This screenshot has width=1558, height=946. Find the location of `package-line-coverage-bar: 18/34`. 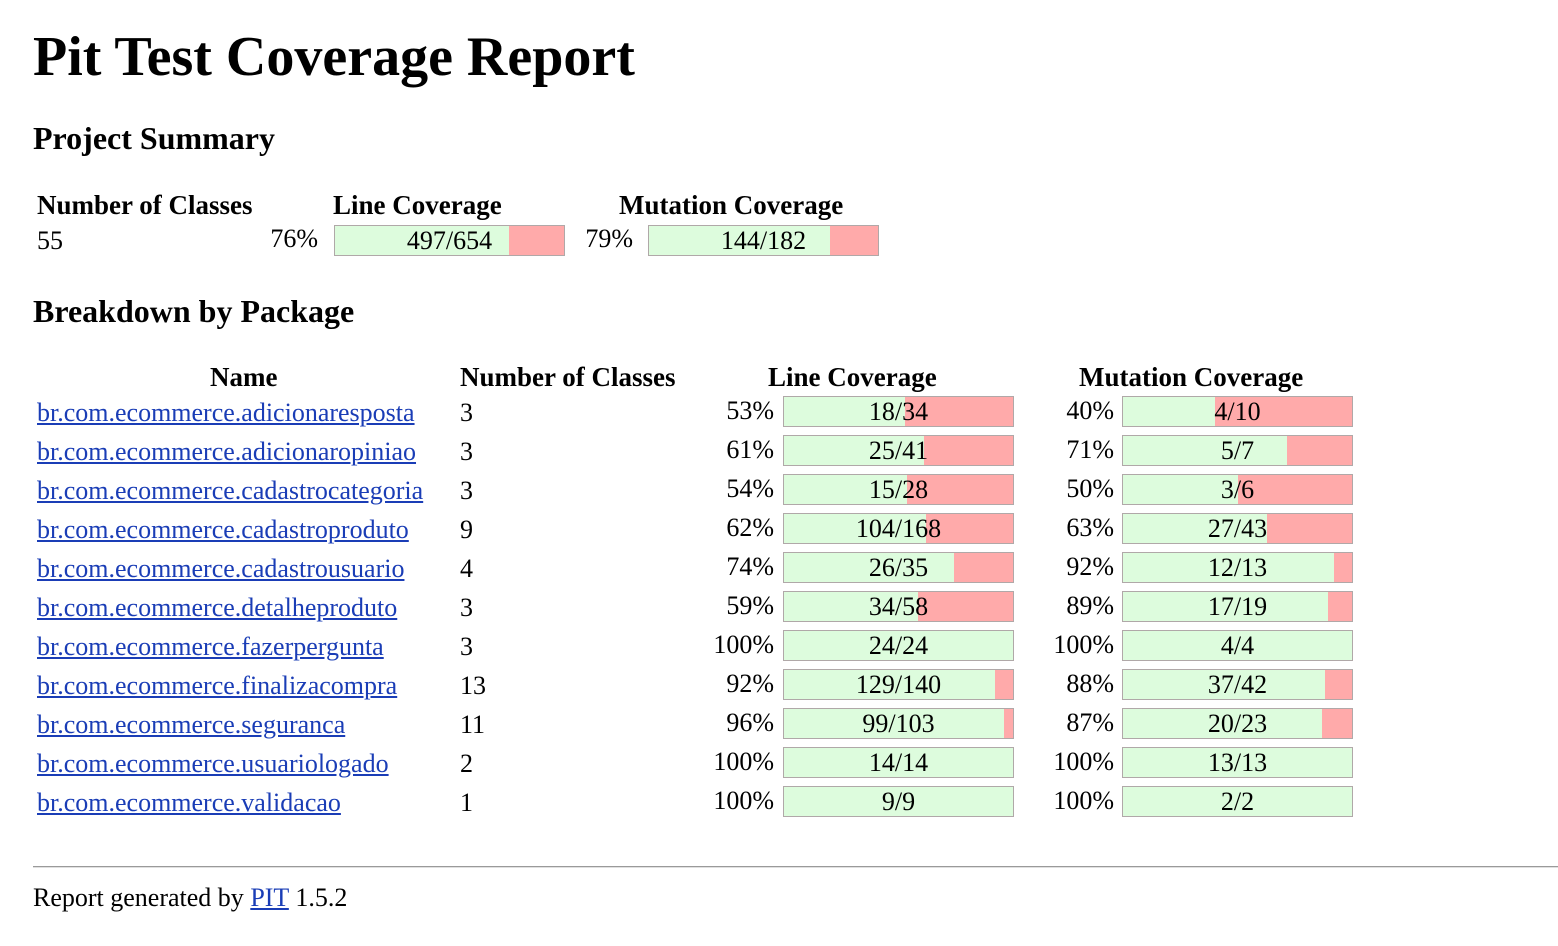

package-line-coverage-bar: 18/34 is located at coordinates (898, 411).